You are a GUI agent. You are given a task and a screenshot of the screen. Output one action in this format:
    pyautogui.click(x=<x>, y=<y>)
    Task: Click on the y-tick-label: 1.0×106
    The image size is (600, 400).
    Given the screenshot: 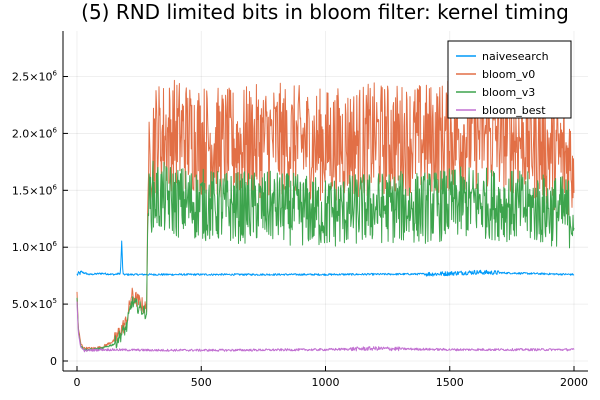 What is the action you would take?
    pyautogui.click(x=35, y=247)
    